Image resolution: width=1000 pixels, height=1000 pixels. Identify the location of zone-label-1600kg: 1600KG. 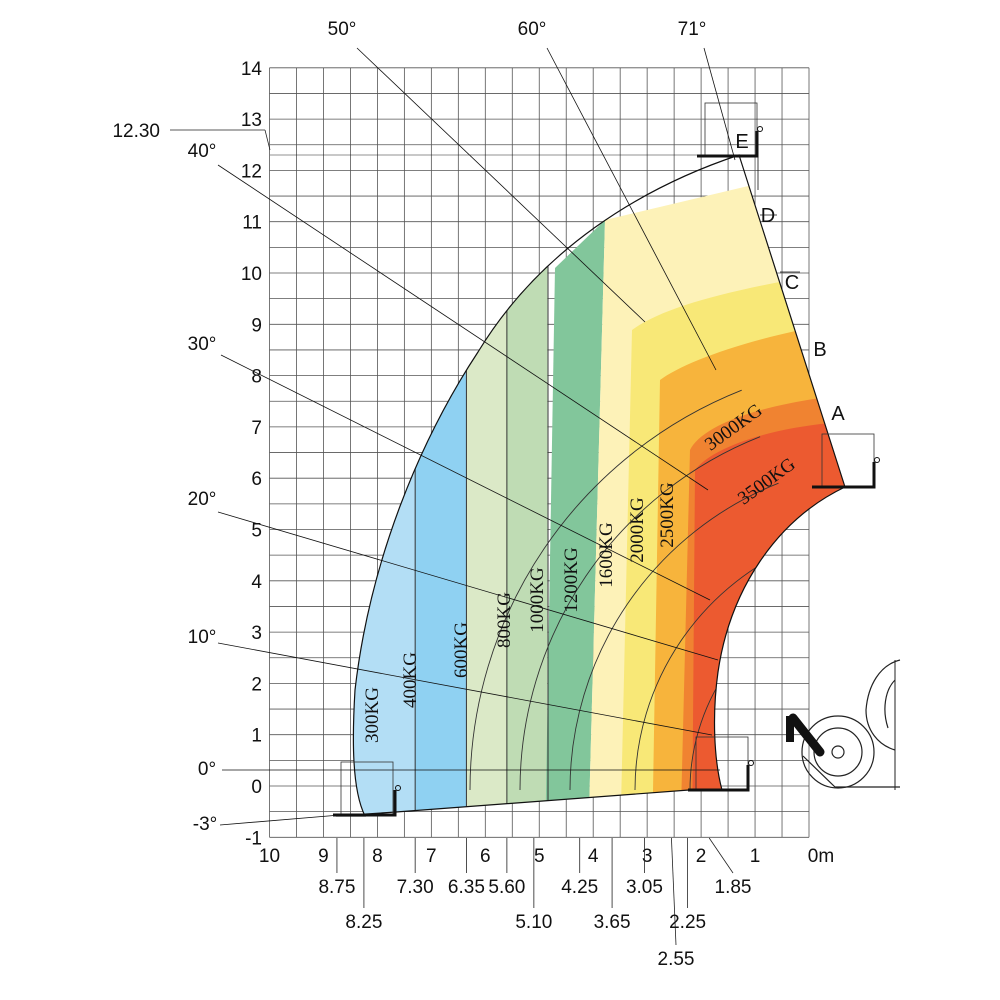
(606, 555).